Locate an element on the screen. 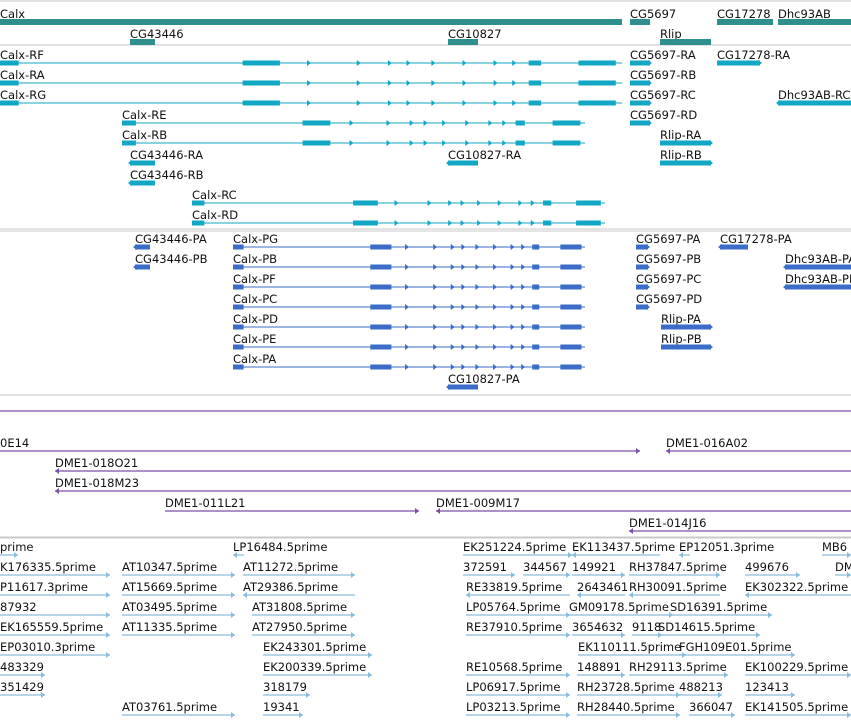  ests-feature: RE33819.5prime is located at coordinates (518, 589).